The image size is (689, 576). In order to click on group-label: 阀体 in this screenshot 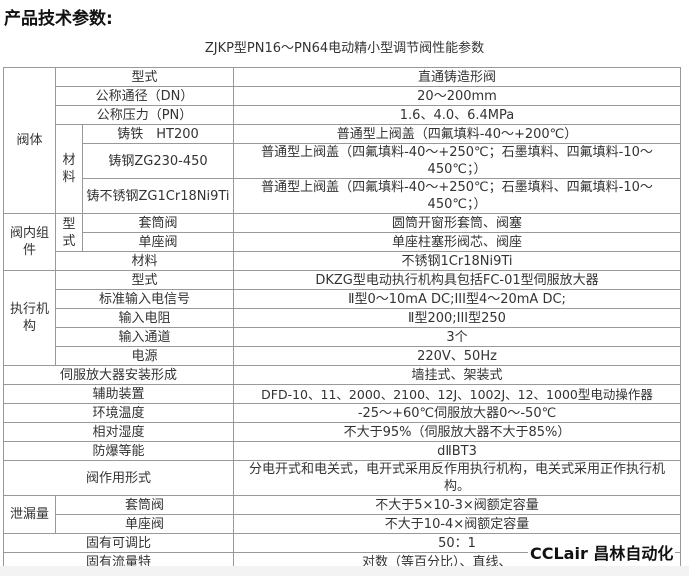, I will do `click(29, 140)`.